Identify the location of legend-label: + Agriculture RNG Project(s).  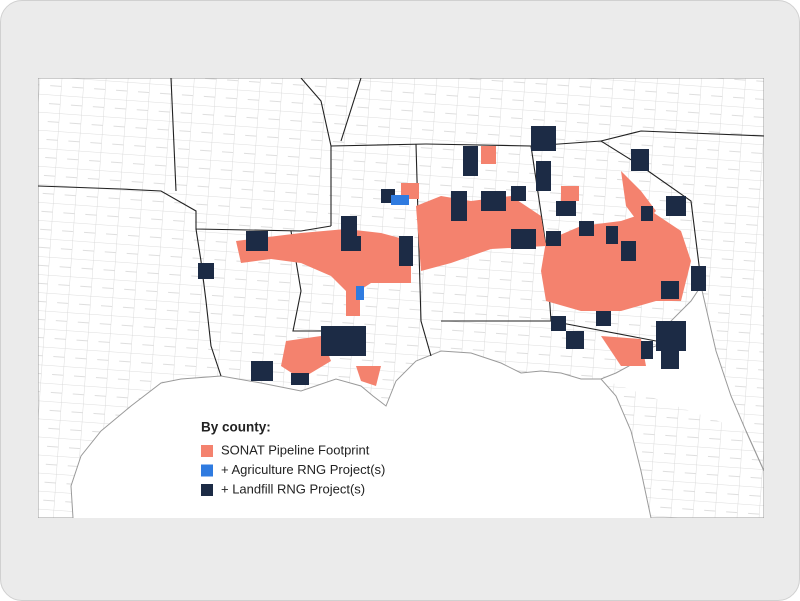
(303, 469).